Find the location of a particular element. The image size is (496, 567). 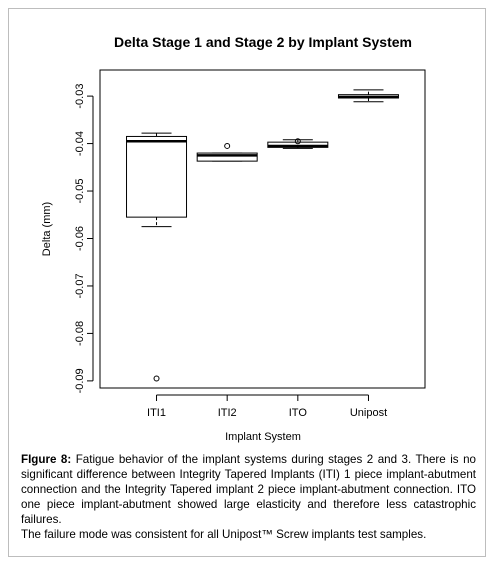

box-ito is located at coordinates (298, 143).